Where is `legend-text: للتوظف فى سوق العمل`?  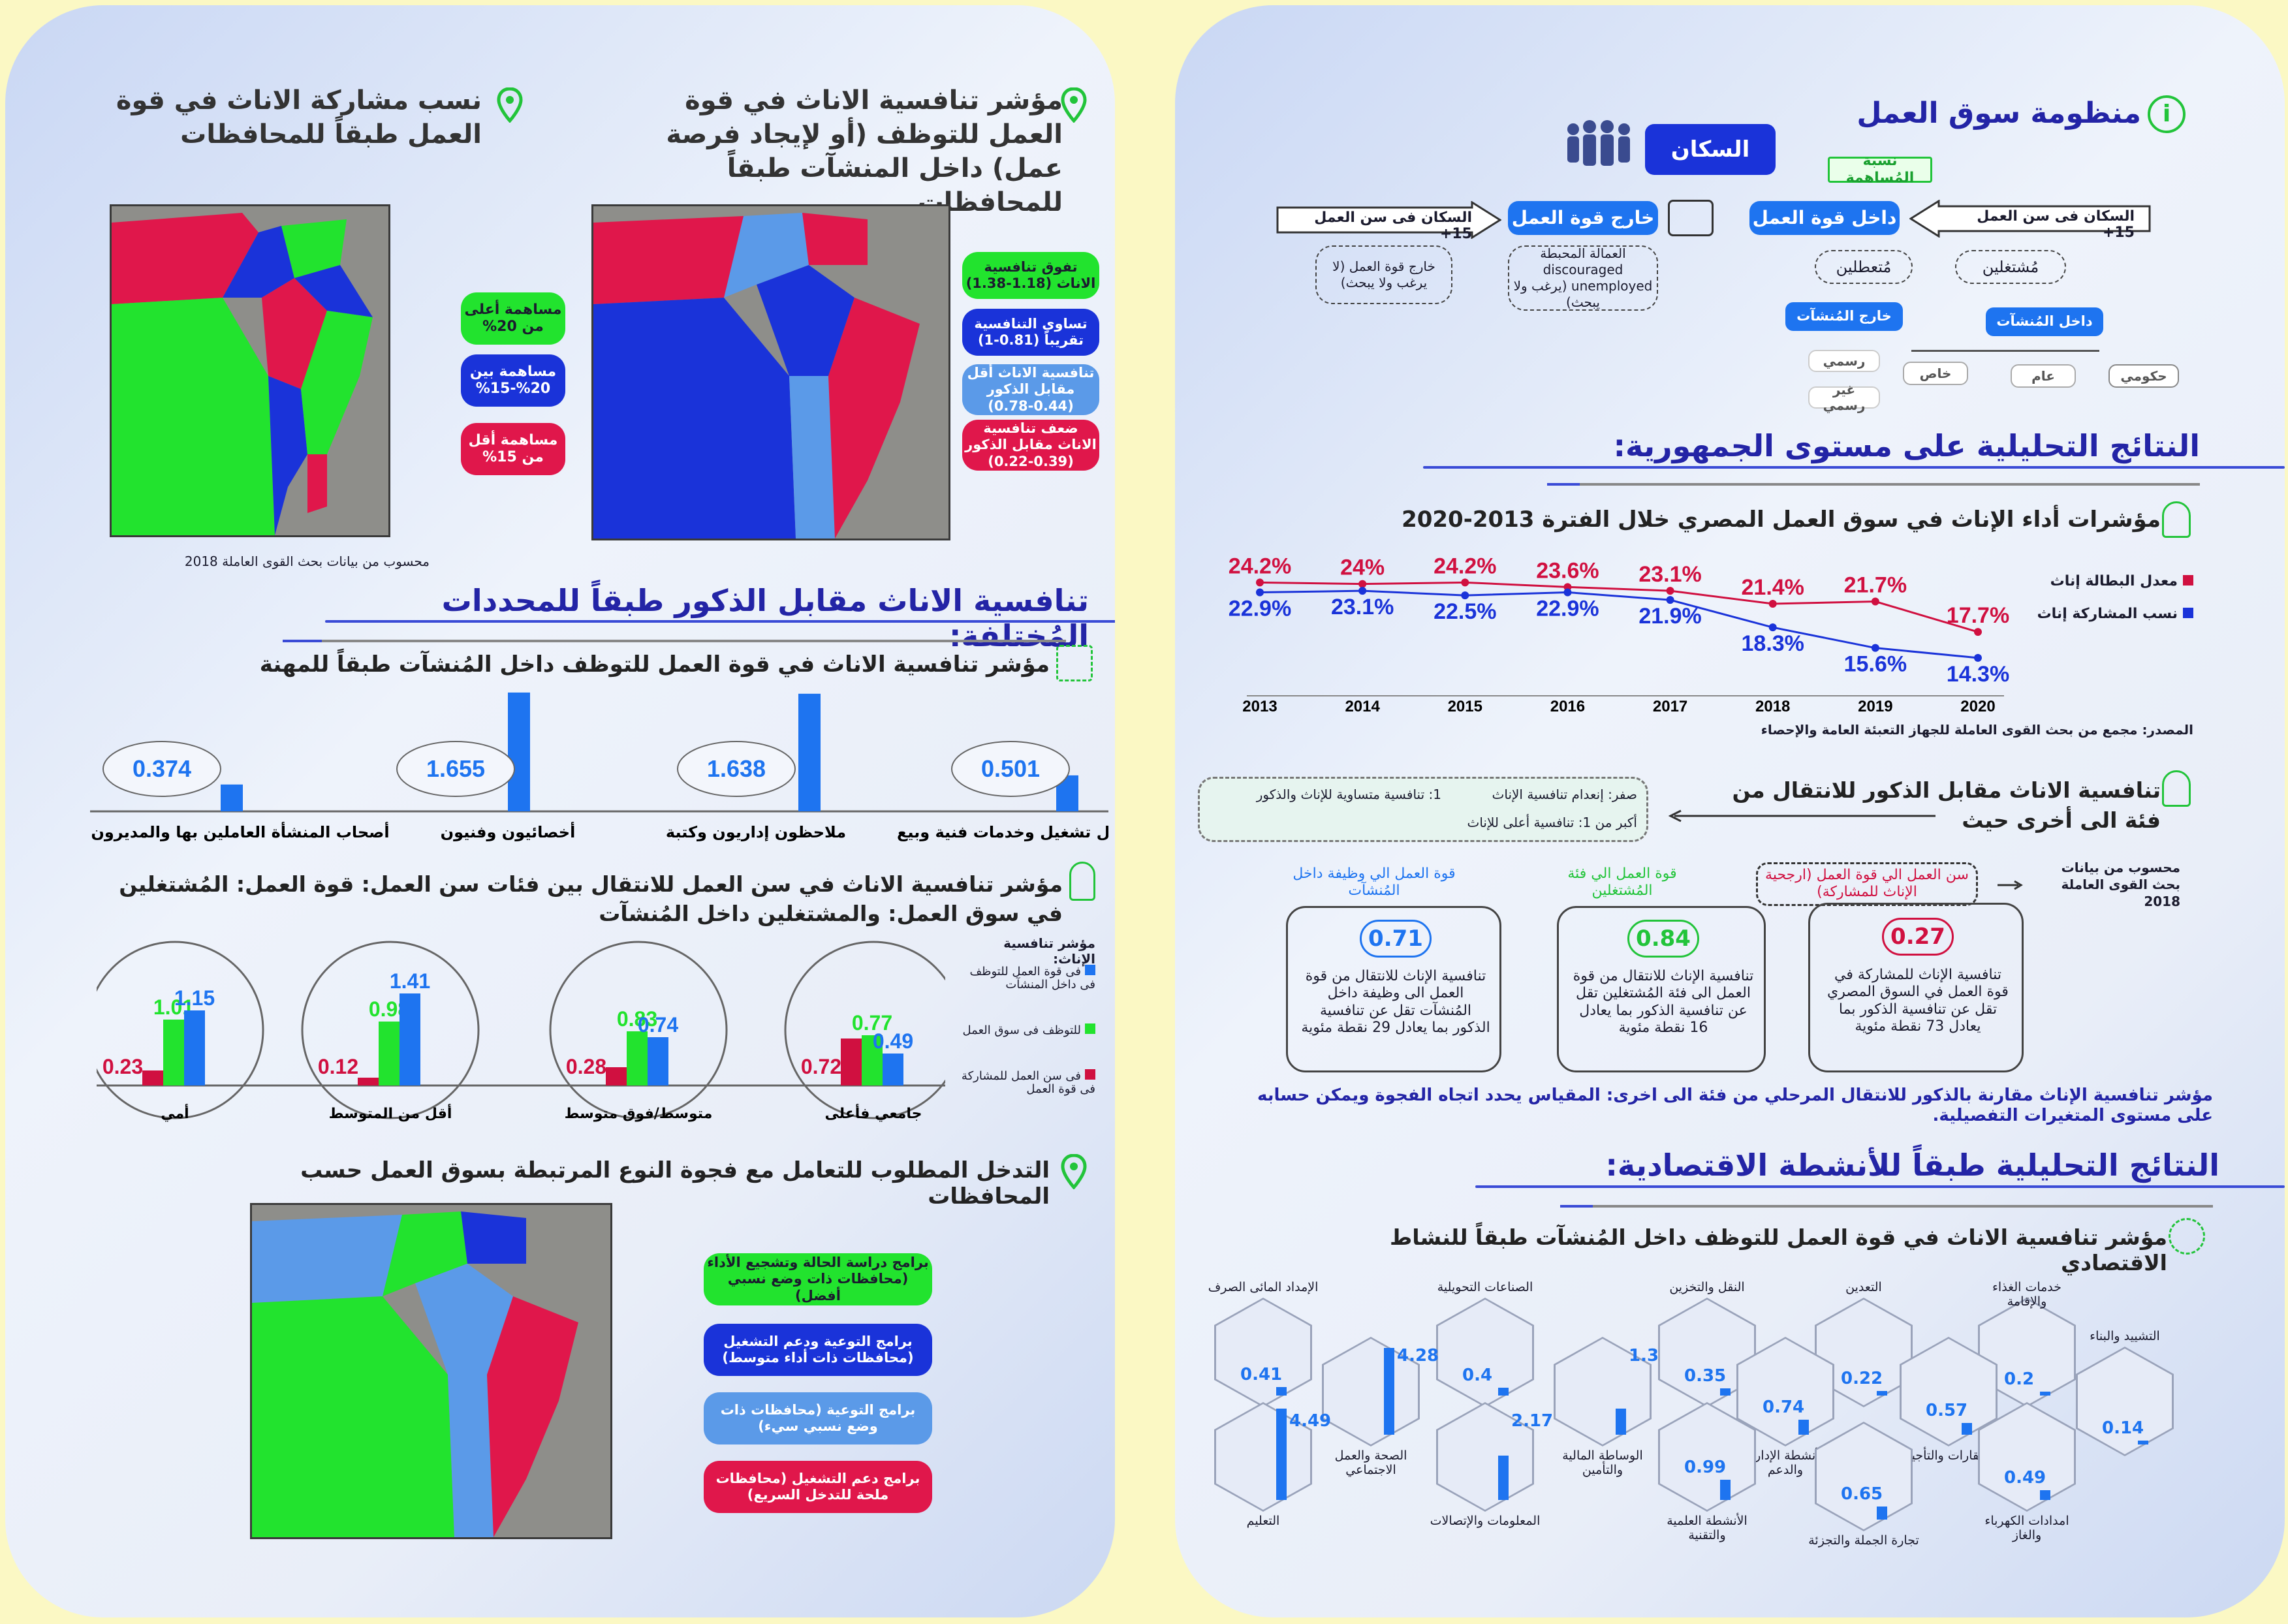 legend-text: للتوظف فى سوق العمل is located at coordinates (1021, 1030).